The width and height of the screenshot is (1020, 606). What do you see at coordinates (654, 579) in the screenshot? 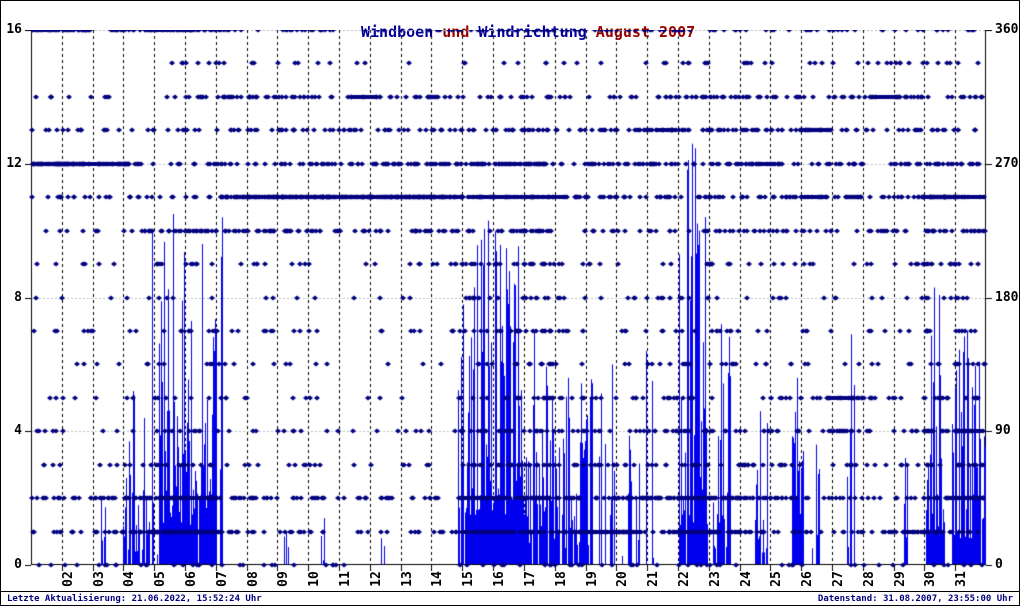
I see `x-axis-day-label: 21` at bounding box center [654, 579].